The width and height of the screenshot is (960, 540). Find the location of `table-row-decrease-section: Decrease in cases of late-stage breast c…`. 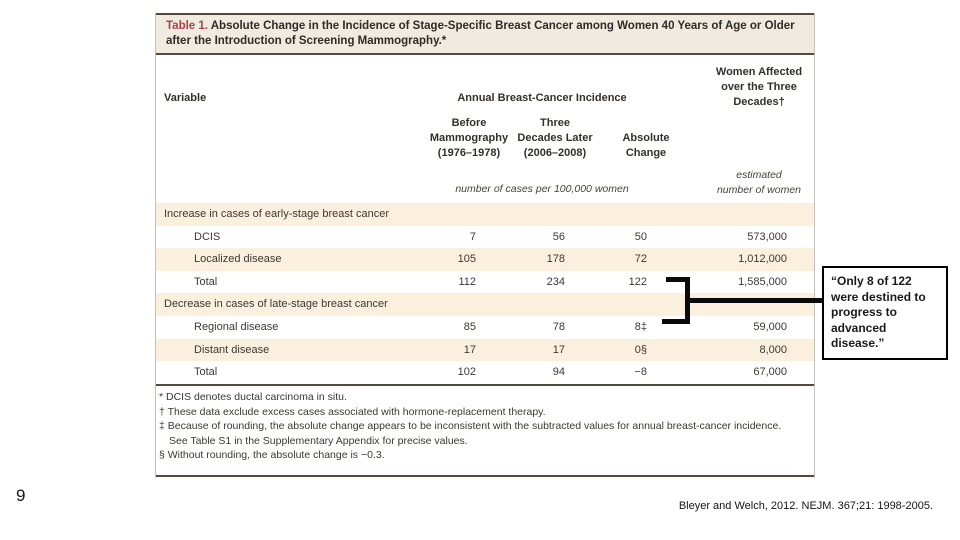

table-row-decrease-section: Decrease in cases of late-stage breast c… is located at coordinates (485, 304).